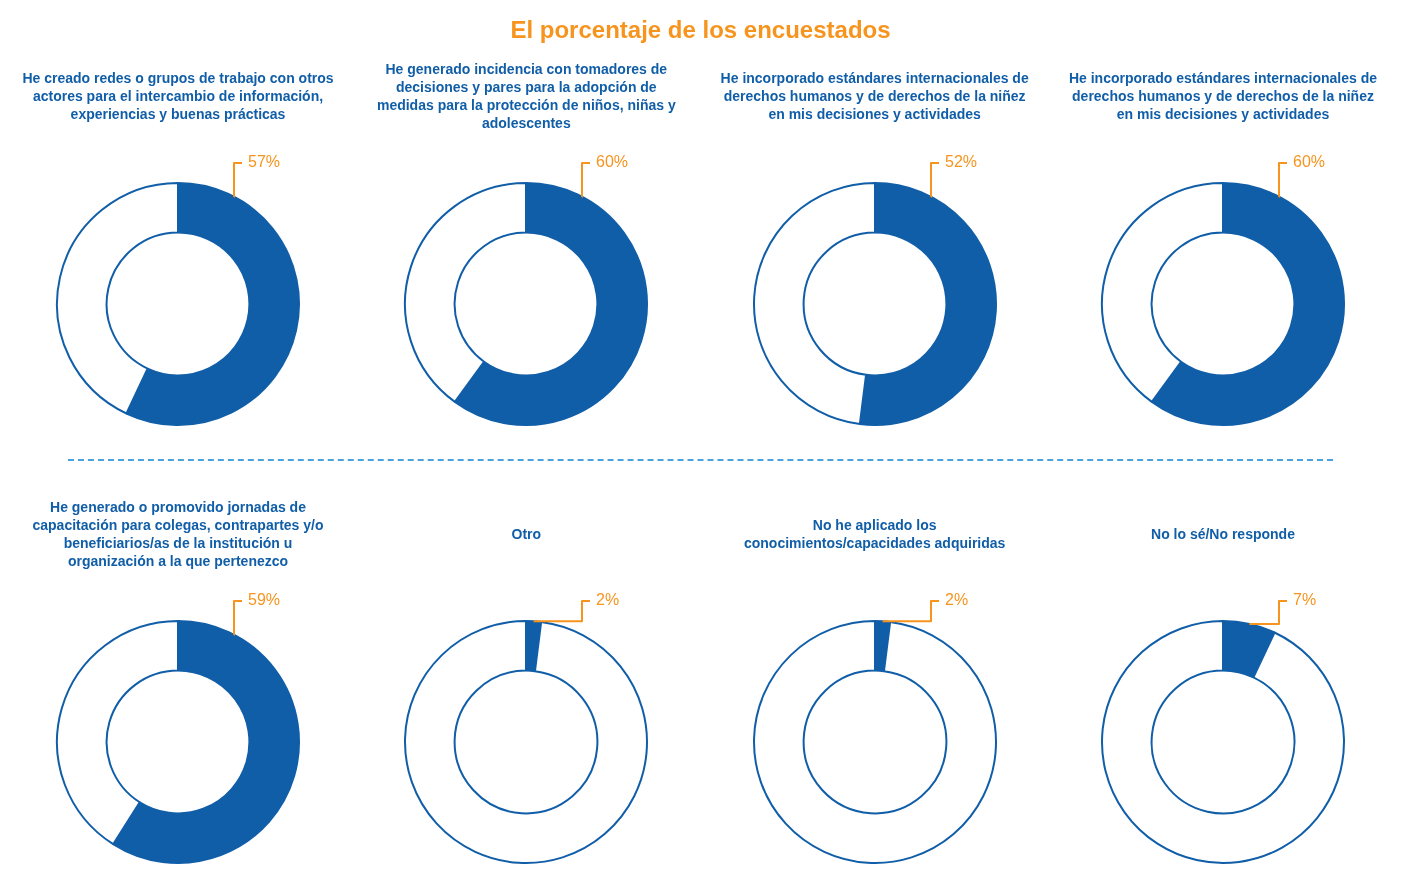  What do you see at coordinates (178, 534) in the screenshot?
I see `chart-title: He generado o promovido jornadas de capacitación para colegas, contrapartes y/o beneficiarios/as de la institución u organización a la que pertenezco` at bounding box center [178, 534].